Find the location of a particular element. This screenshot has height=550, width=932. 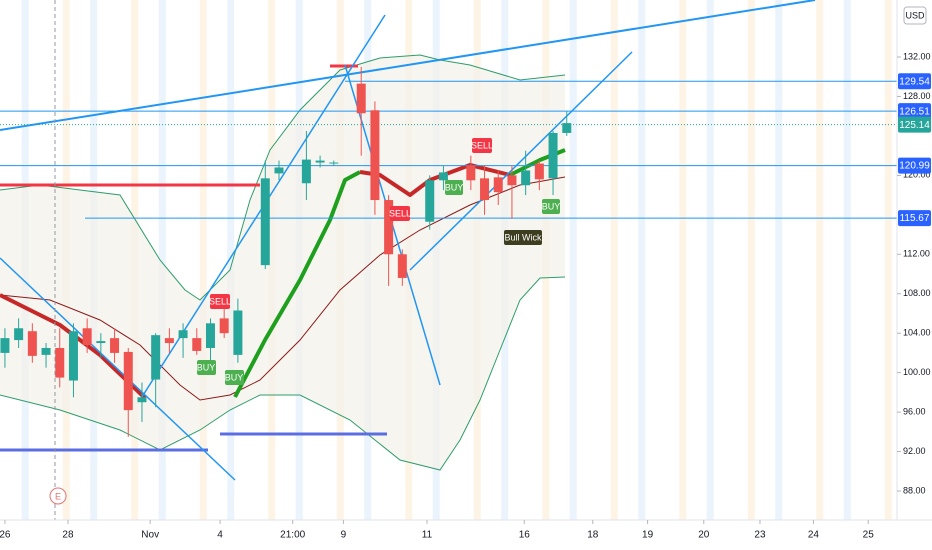

y-tick-label: 128.00 is located at coordinates (917, 96).